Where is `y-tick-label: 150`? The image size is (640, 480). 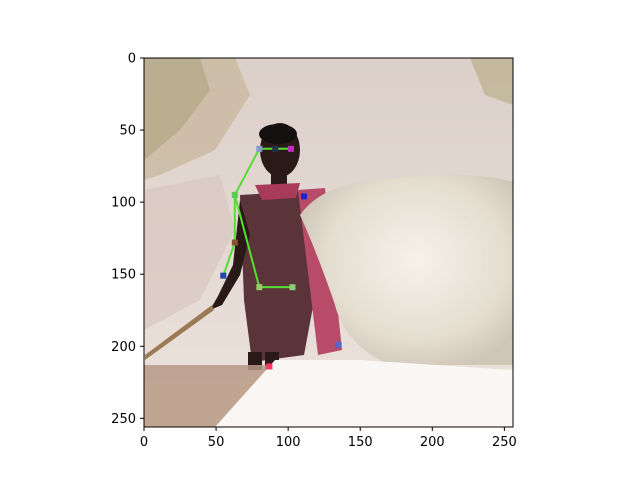
y-tick-label: 150 is located at coordinates (123, 275).